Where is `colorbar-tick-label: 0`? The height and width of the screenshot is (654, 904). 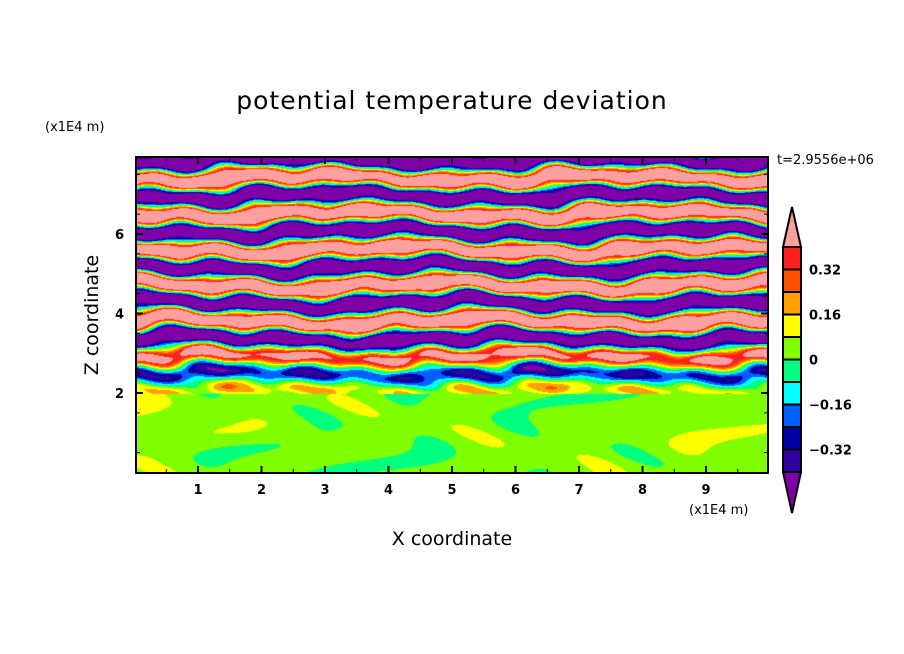
colorbar-tick-label: 0 is located at coordinates (813, 361).